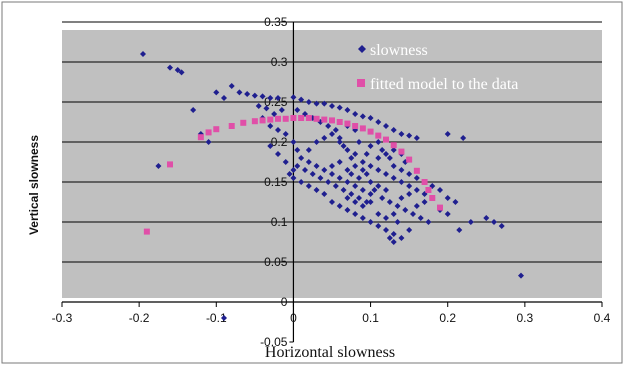 This screenshot has height=365, width=624. Describe the element at coordinates (279, 222) in the screenshot. I see `y-tick-label-3: 0.1` at that location.